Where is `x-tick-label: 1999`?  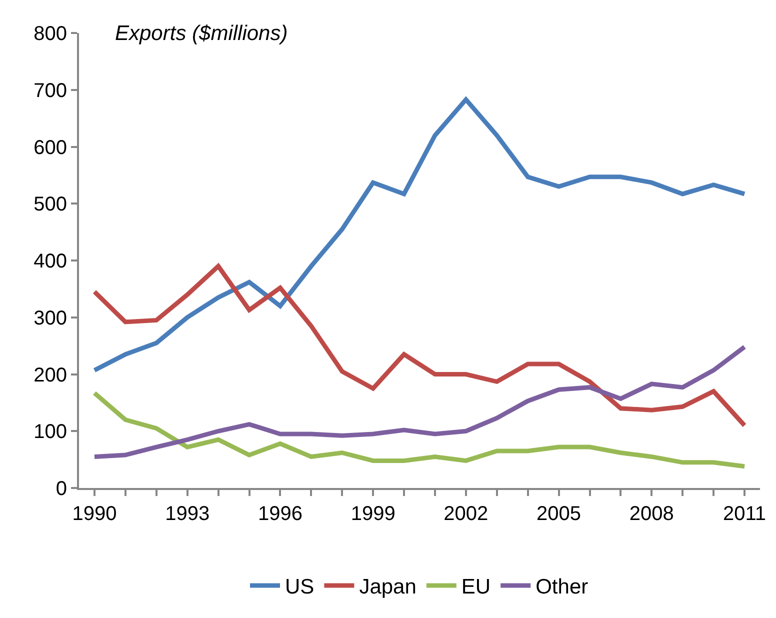 x-tick-label: 1999 is located at coordinates (373, 514).